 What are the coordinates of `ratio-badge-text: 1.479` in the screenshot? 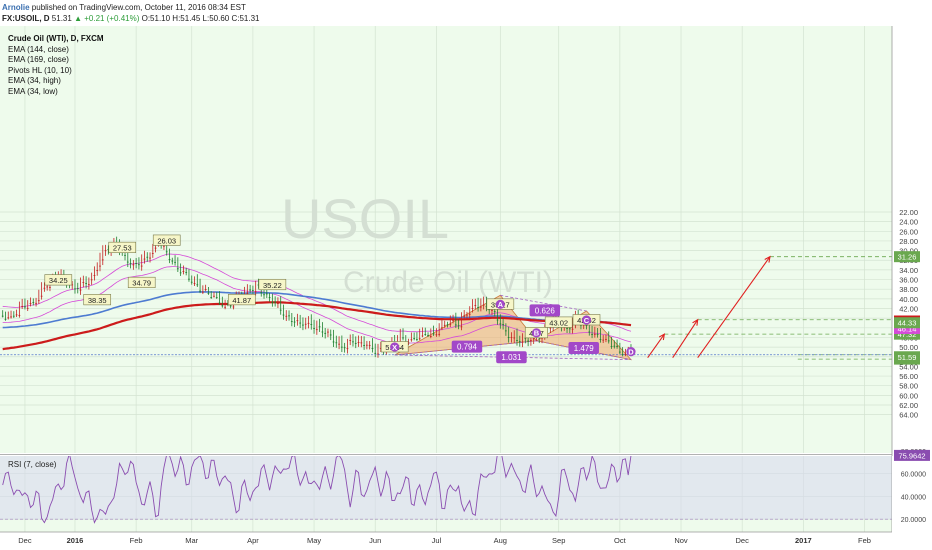 It's located at (584, 348).